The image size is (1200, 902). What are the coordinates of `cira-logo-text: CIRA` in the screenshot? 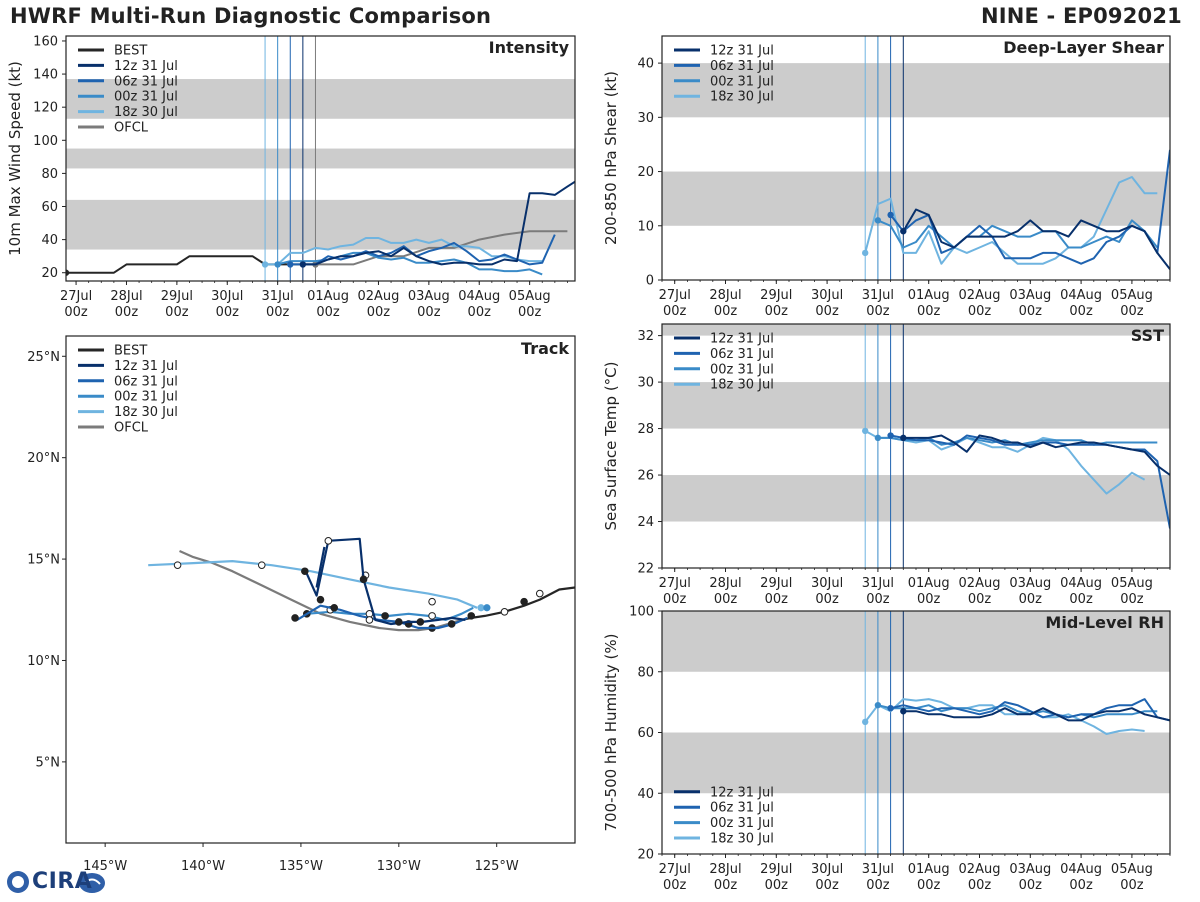 It's located at (62, 881).